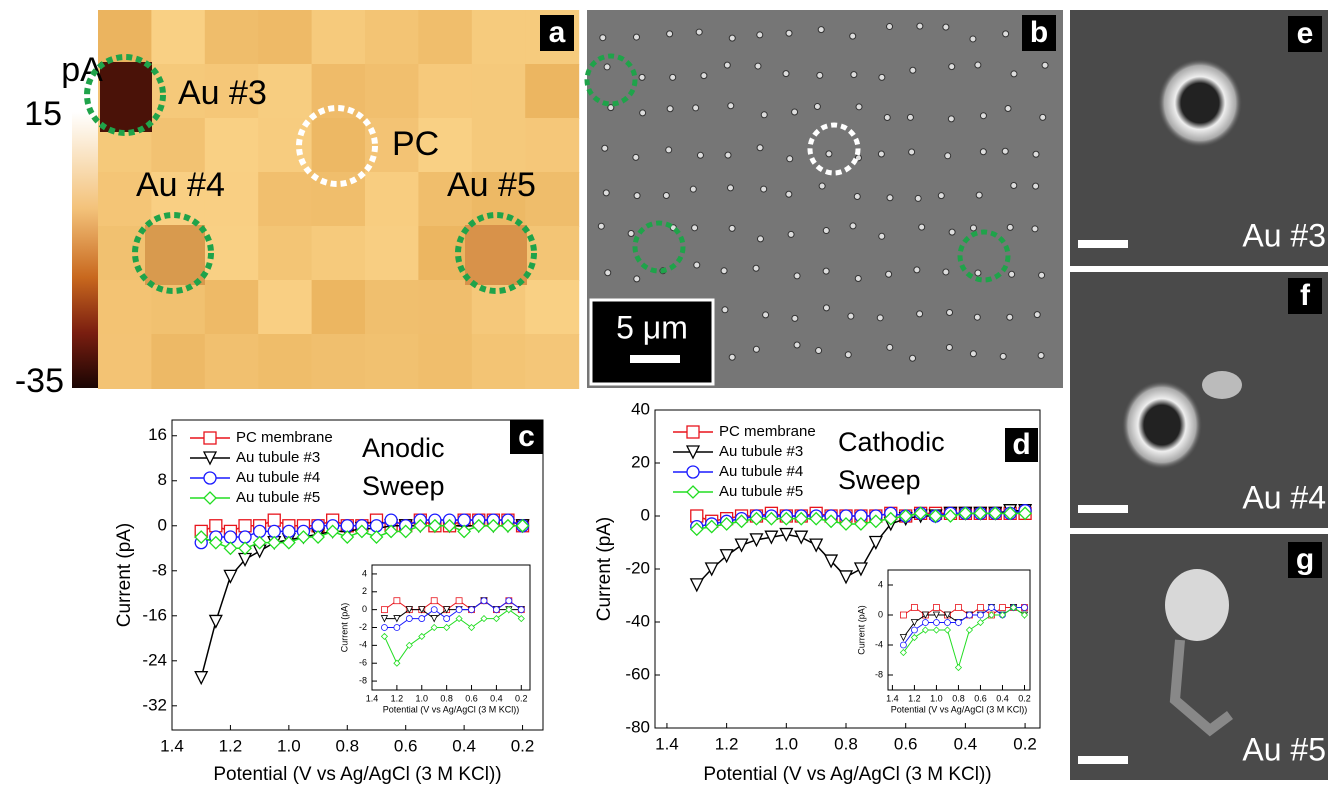  What do you see at coordinates (1025, 743) in the screenshot?
I see `x-tick-label: 0.2` at bounding box center [1025, 743].